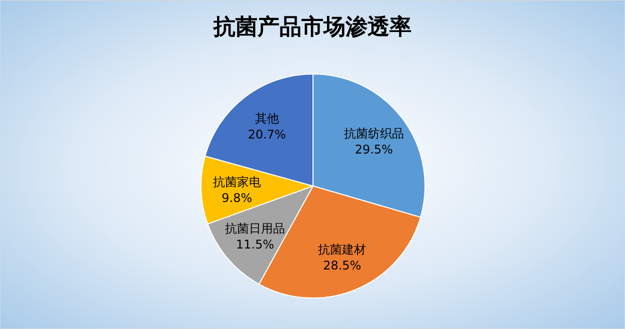 This screenshot has width=625, height=329. I want to click on data-label: 28.5%, so click(342, 265).